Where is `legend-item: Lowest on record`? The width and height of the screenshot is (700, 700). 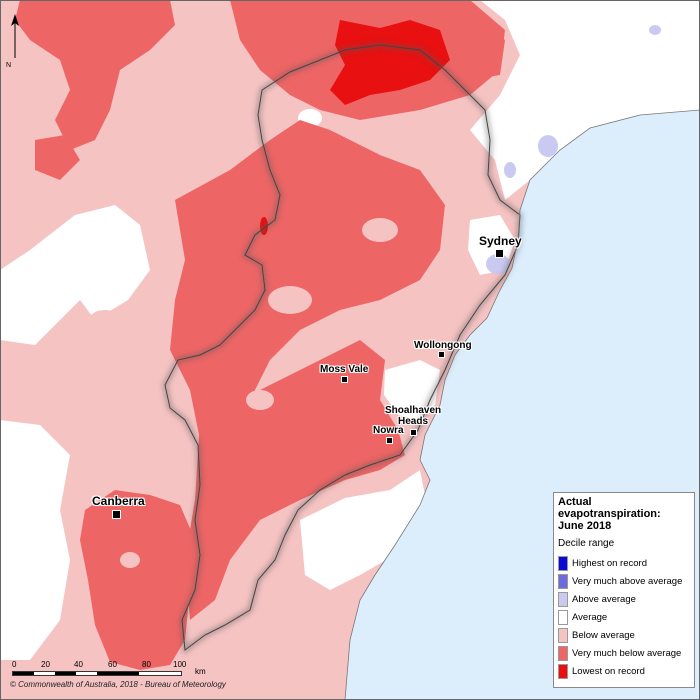 legend-item: Lowest on record is located at coordinates (624, 671).